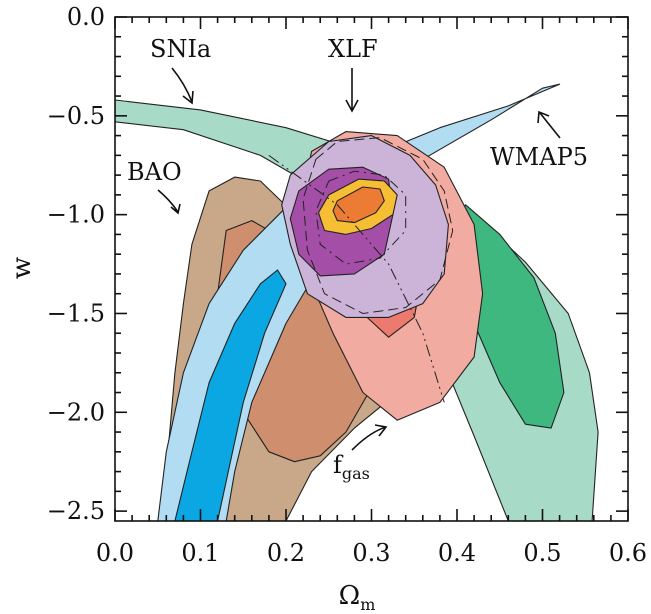 This screenshot has height=614, width=651. I want to click on y-tick-label: −1.5, so click(76, 313).